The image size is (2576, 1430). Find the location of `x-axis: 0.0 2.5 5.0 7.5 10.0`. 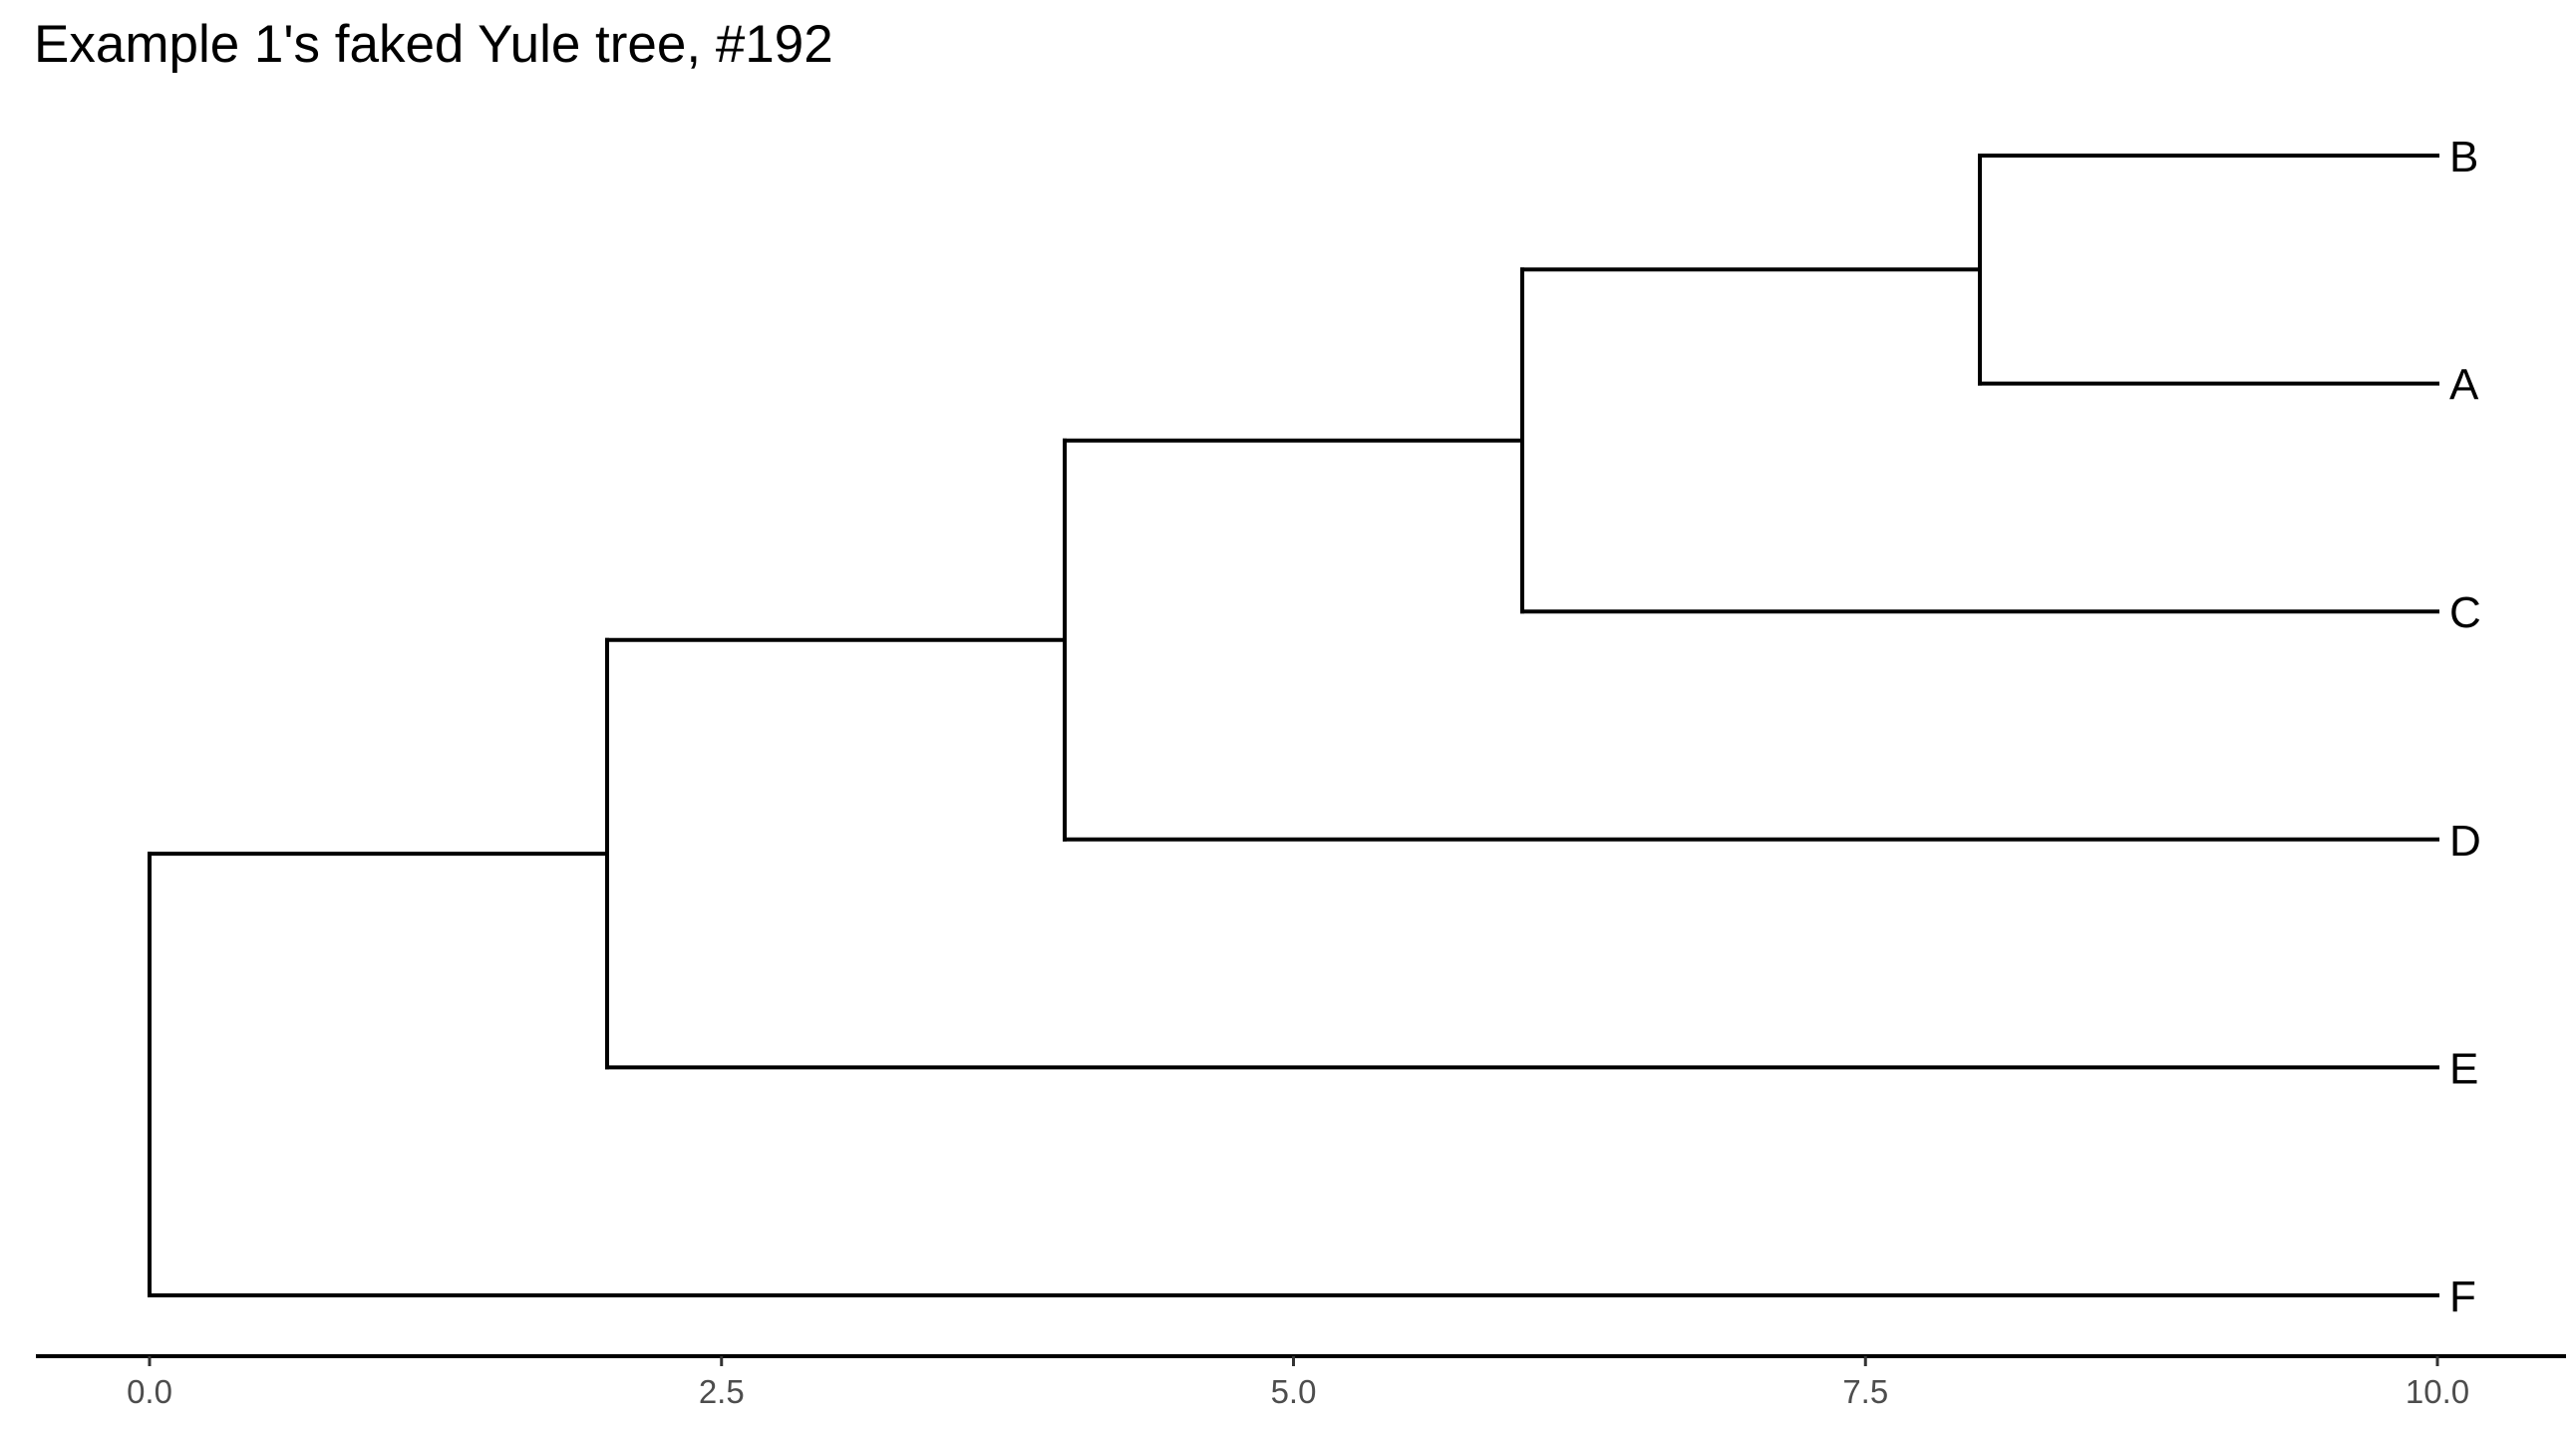

x-axis: 0.0 2.5 5.0 7.5 10.0 is located at coordinates (1301, 1382).